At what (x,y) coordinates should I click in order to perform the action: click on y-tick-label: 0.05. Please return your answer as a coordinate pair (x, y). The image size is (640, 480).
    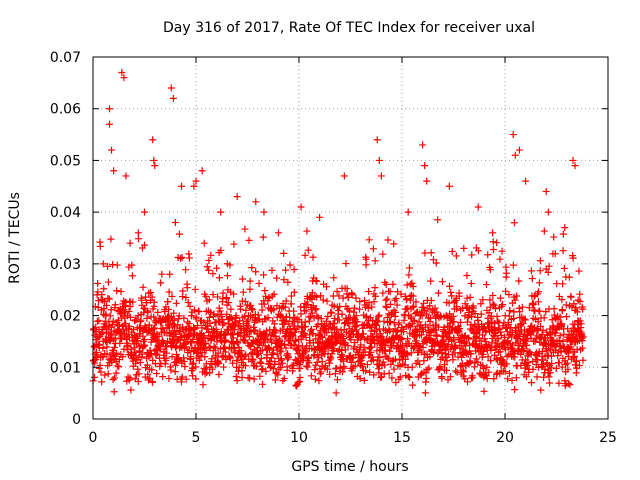
    Looking at the image, I should click on (65, 161).